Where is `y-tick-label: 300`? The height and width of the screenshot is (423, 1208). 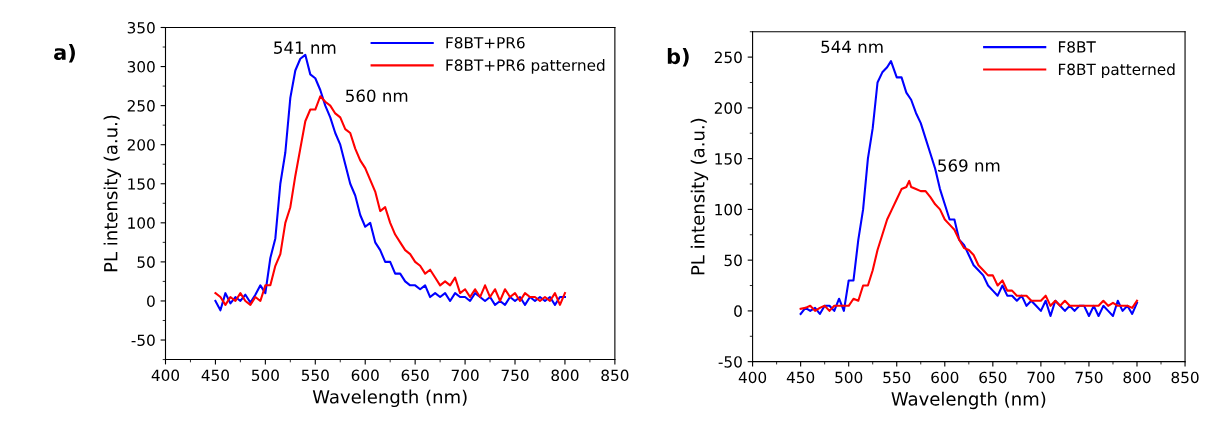 y-tick-label: 300 is located at coordinates (141, 67).